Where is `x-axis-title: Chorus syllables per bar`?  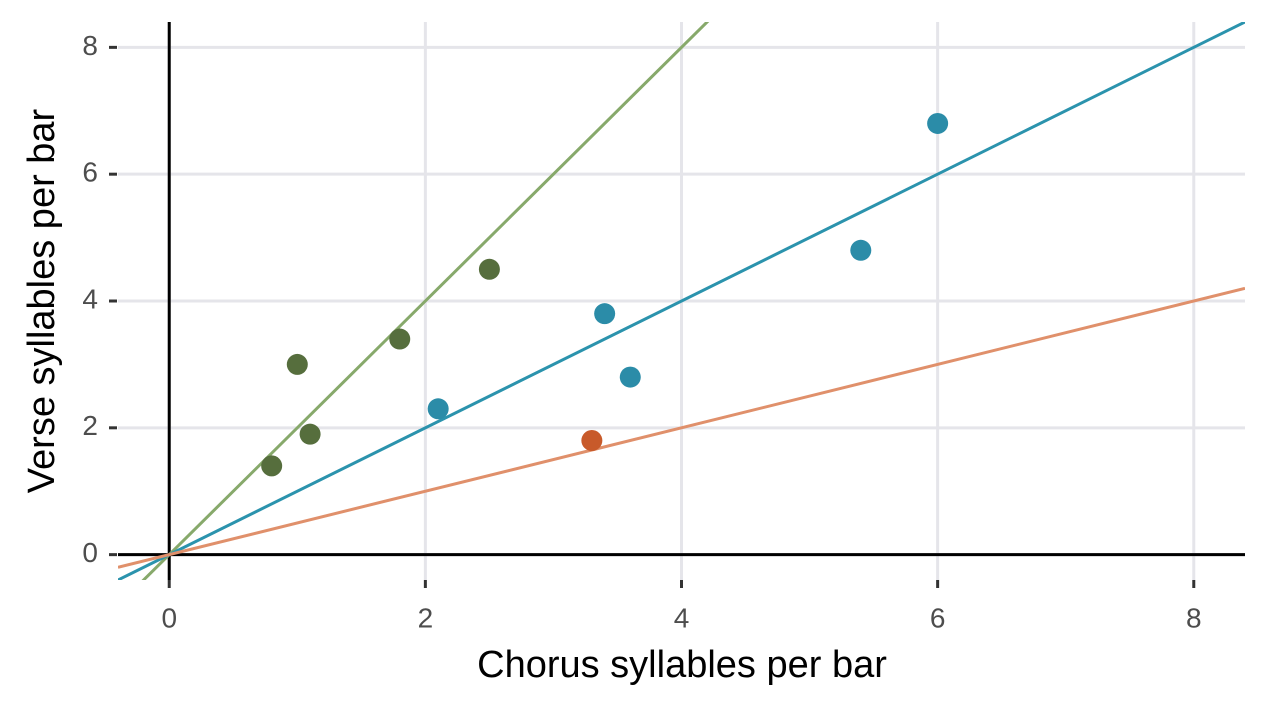 x-axis-title: Chorus syllables per bar is located at coordinates (682, 665).